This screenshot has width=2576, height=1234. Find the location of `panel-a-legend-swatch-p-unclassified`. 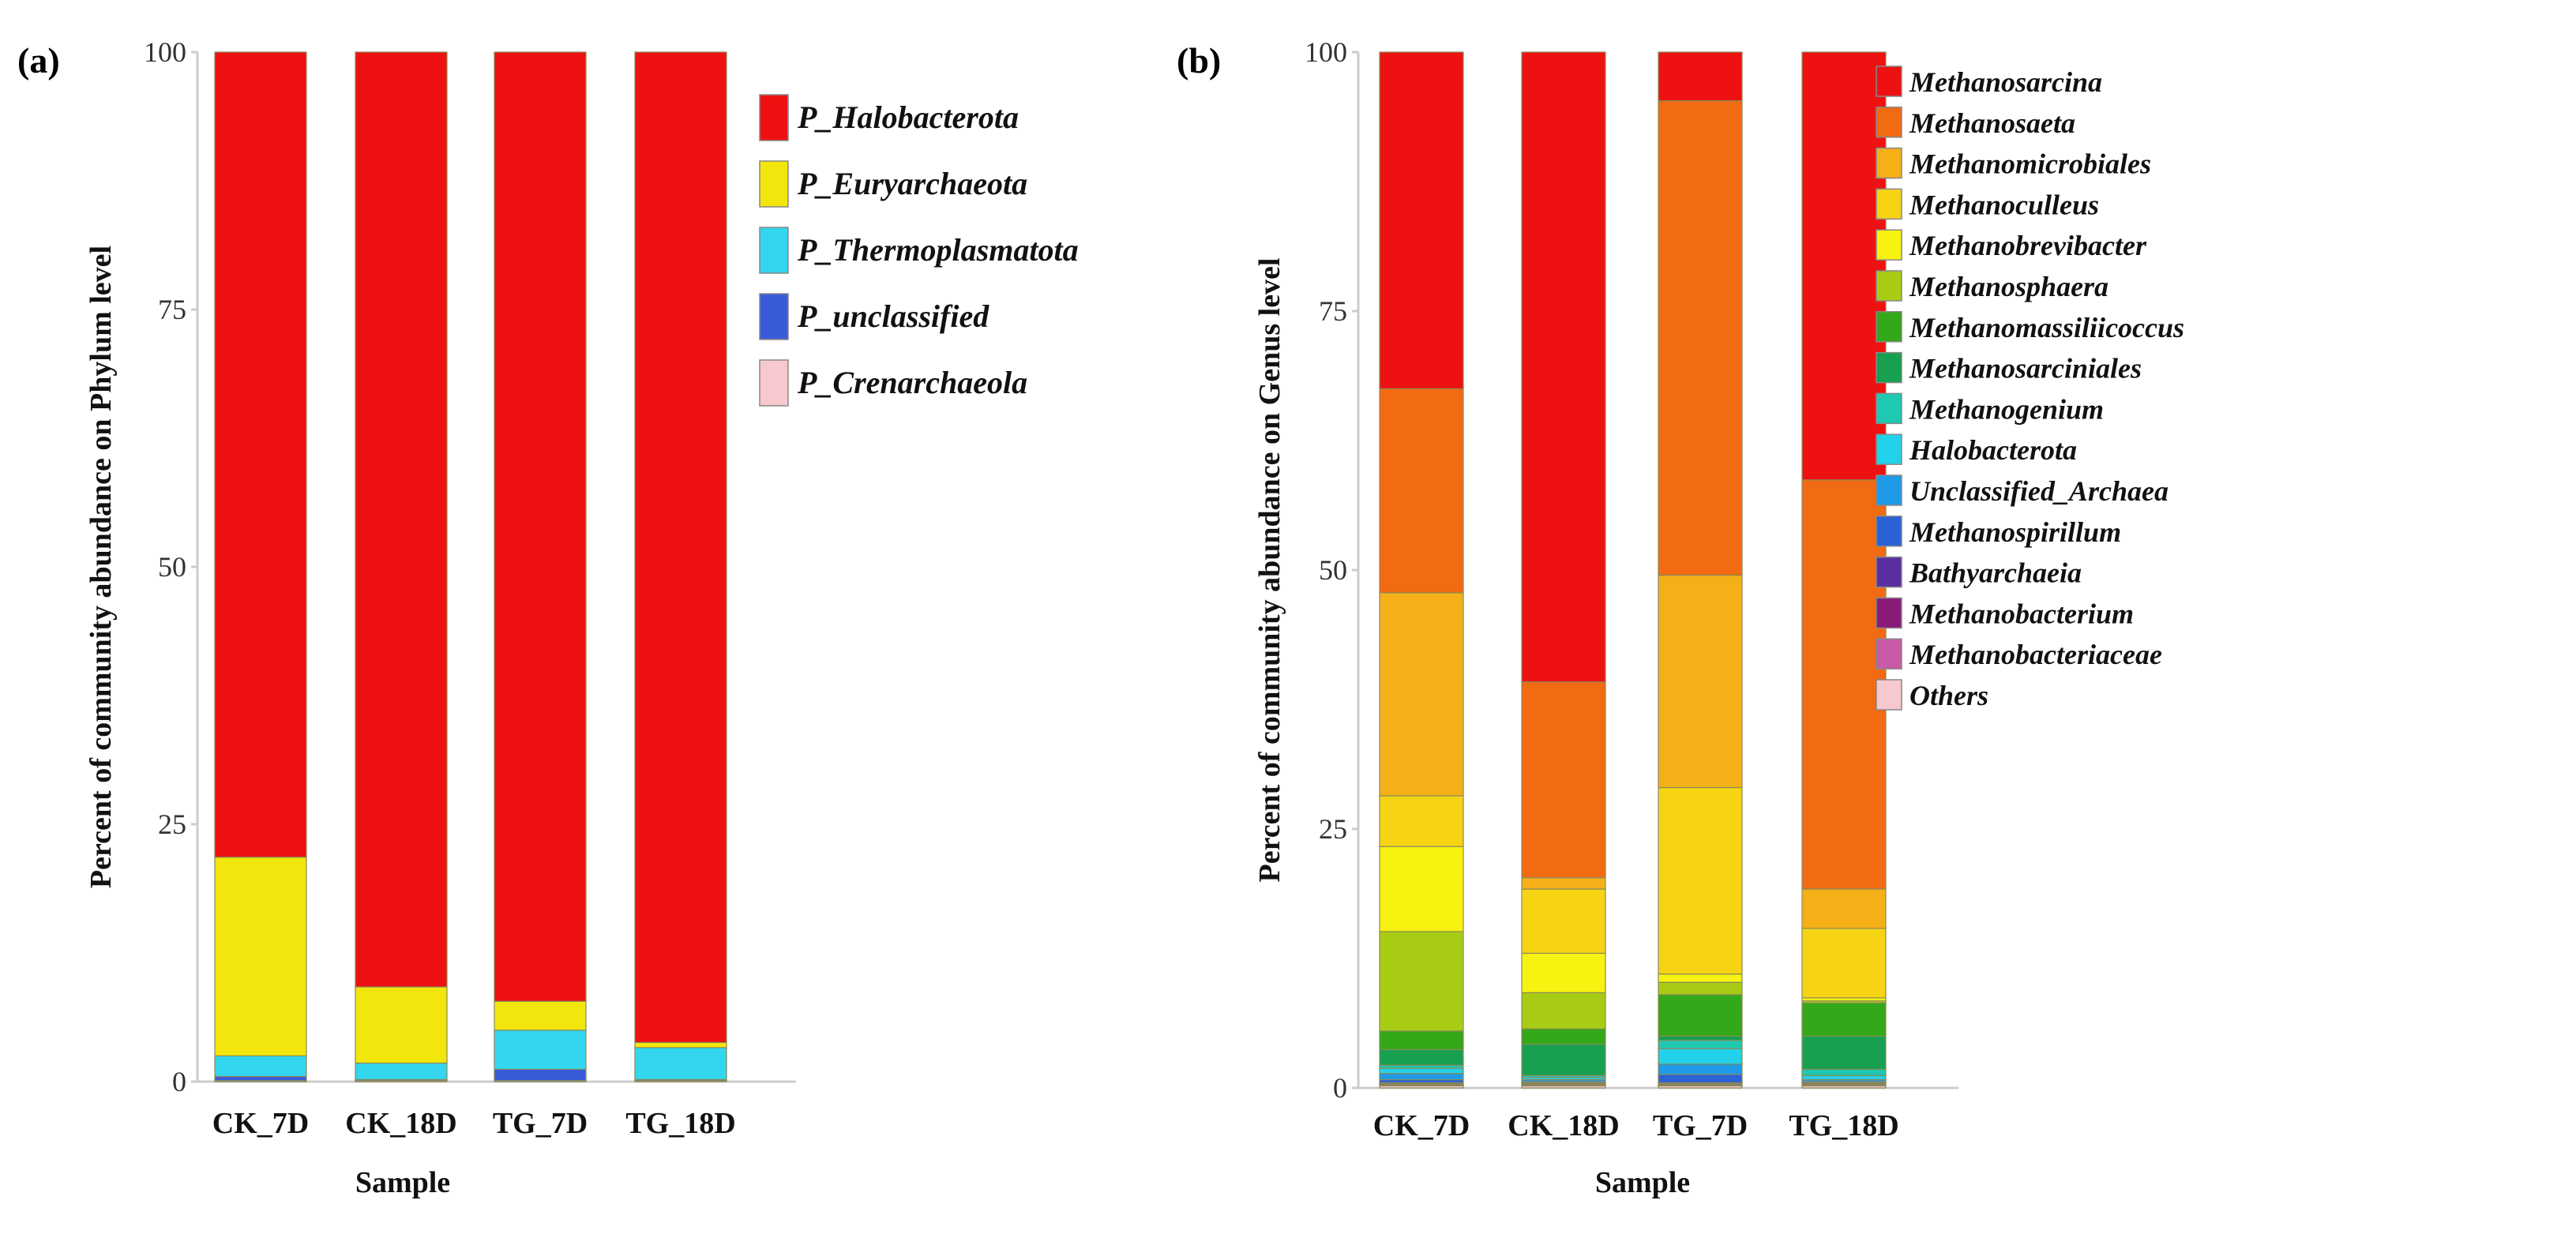

panel-a-legend-swatch-p-unclassified is located at coordinates (774, 316).